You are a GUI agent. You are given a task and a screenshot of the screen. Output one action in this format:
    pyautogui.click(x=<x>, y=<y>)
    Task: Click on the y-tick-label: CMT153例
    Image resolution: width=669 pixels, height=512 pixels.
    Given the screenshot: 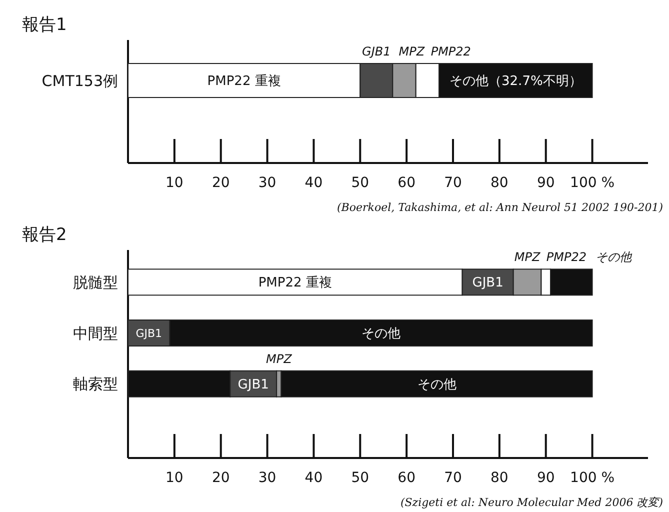 What is the action you would take?
    pyautogui.click(x=80, y=81)
    